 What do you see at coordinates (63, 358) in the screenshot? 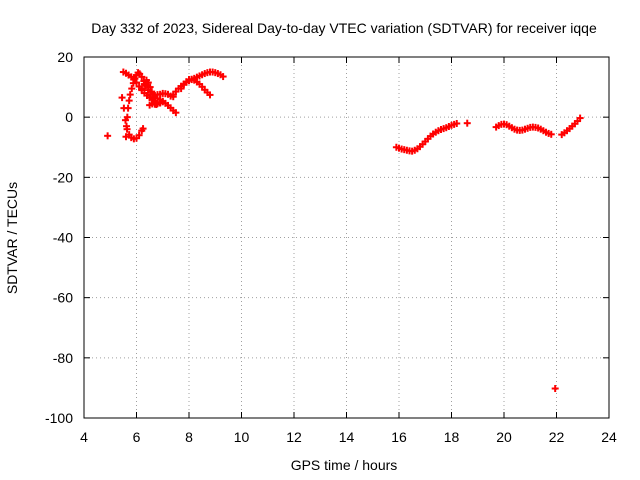
I see `y-tick-label: -80` at bounding box center [63, 358].